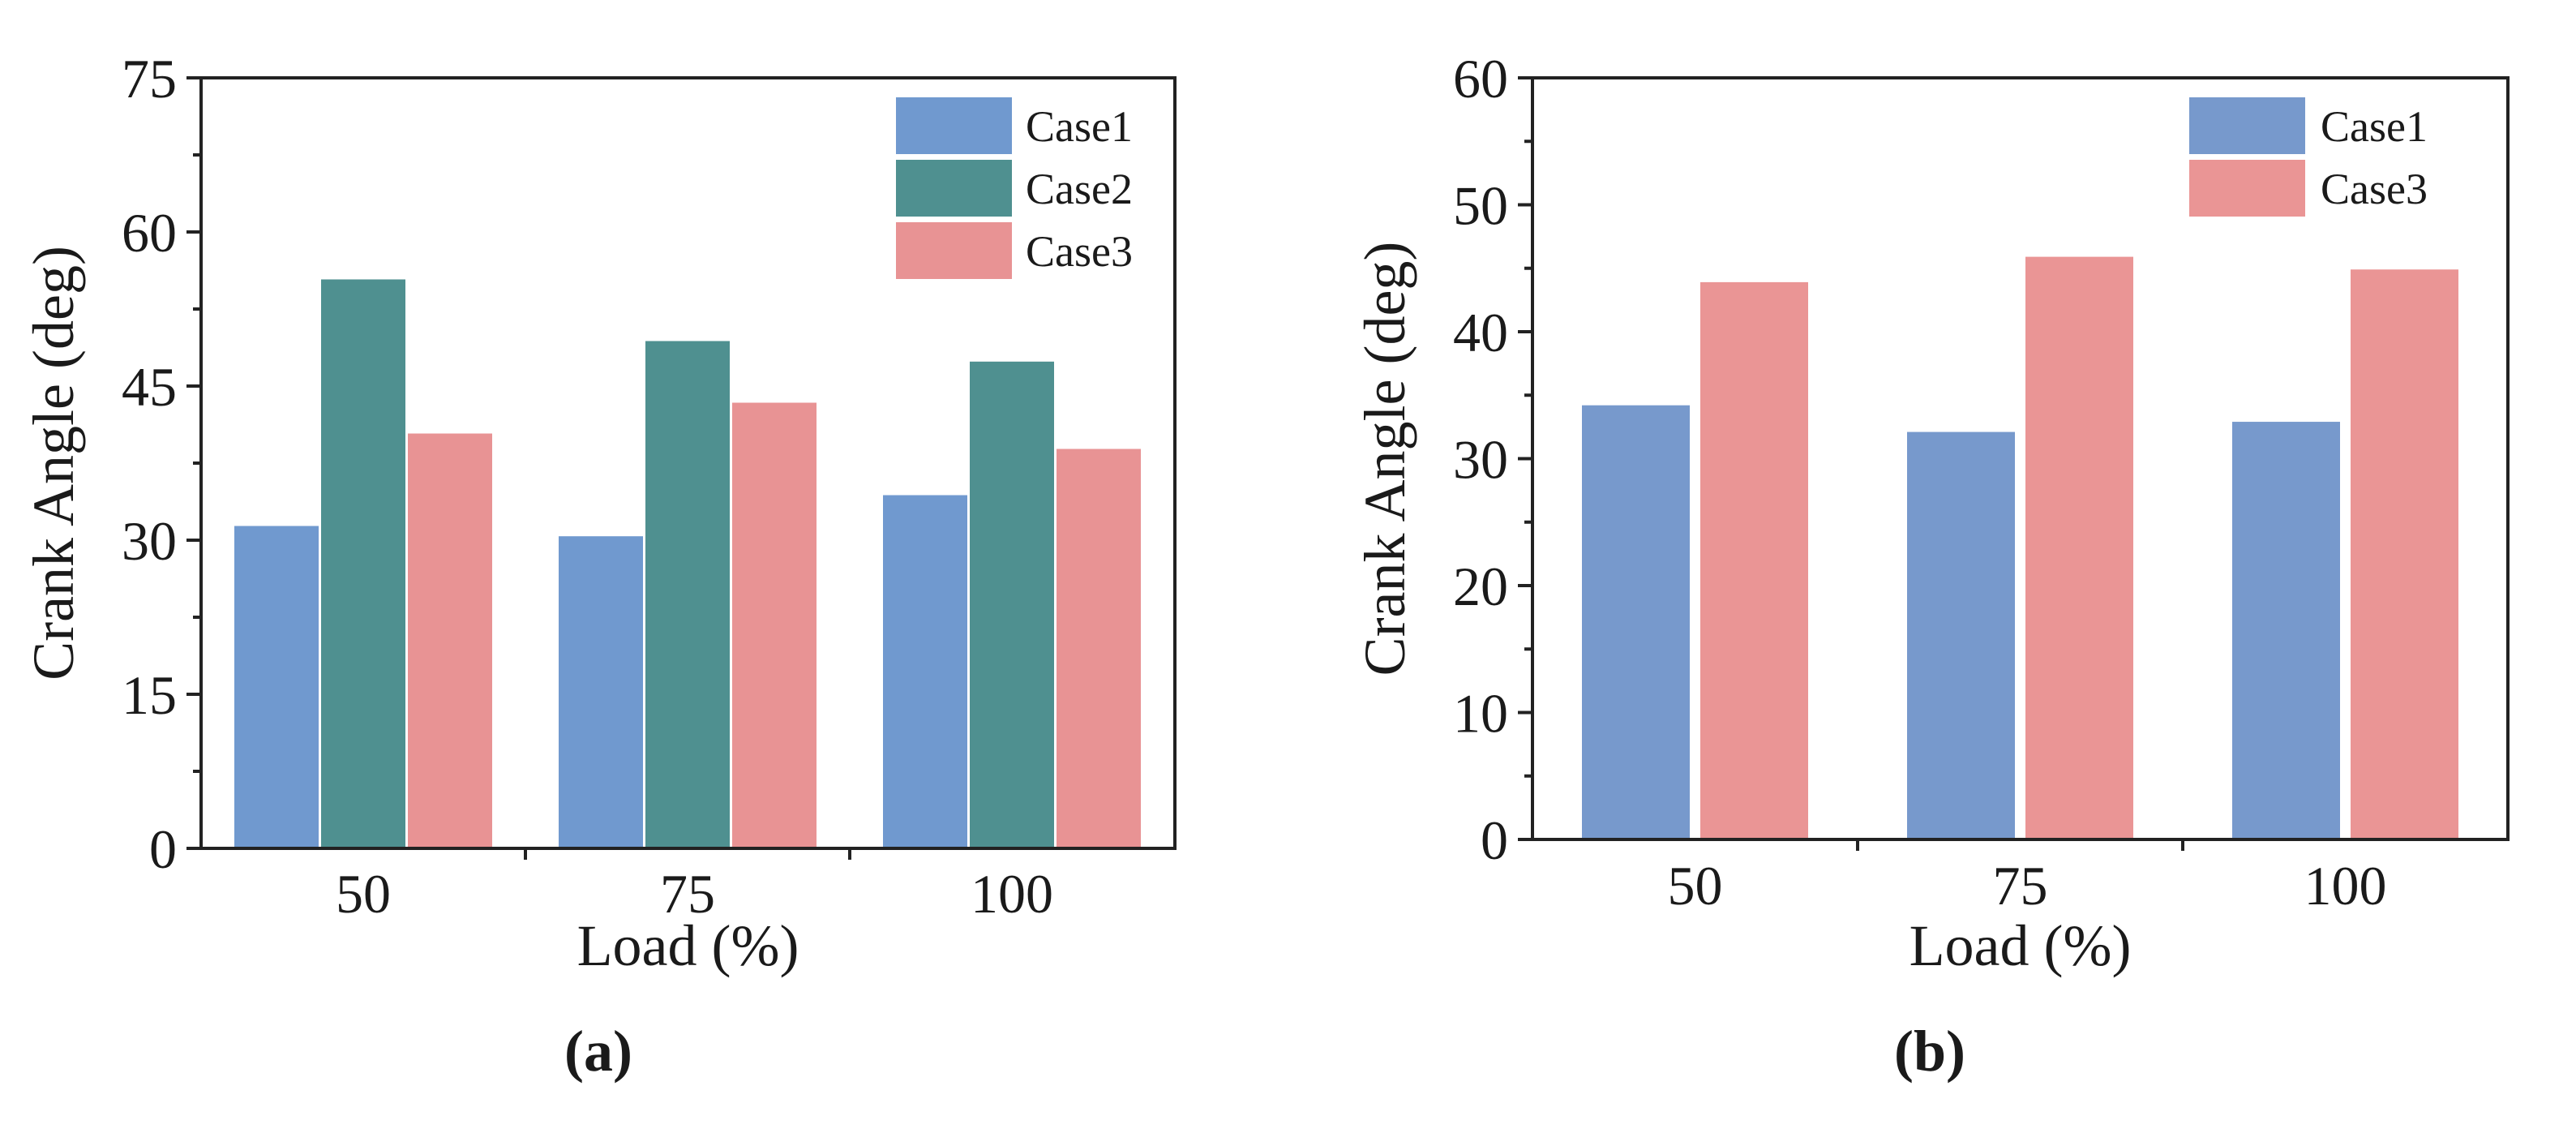 This screenshot has width=2576, height=1129. Describe the element at coordinates (149, 78) in the screenshot. I see `y-tick-label: 75` at that location.